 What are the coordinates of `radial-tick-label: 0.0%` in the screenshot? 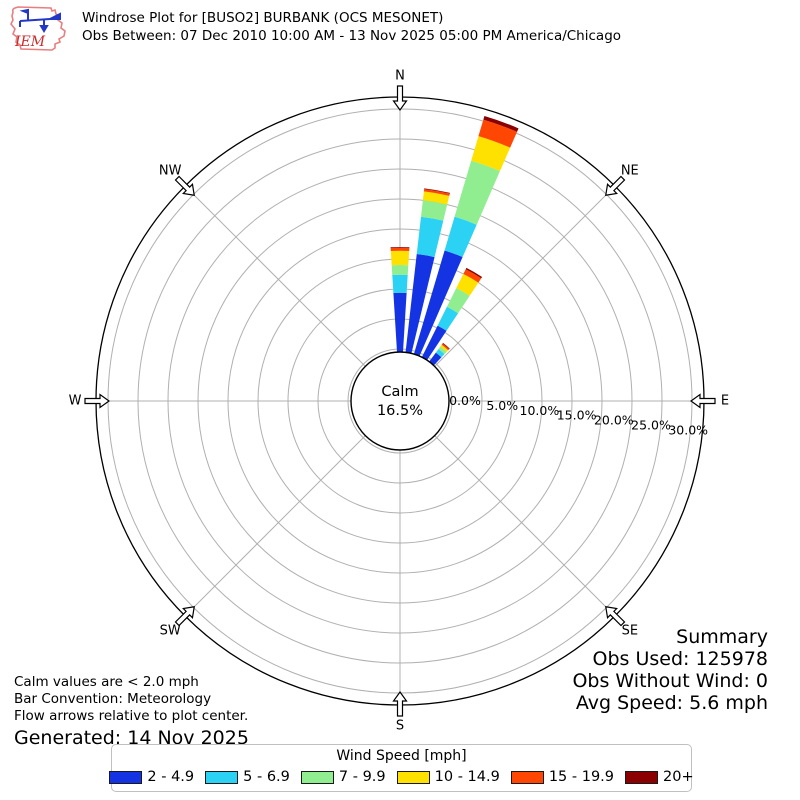 It's located at (465, 400).